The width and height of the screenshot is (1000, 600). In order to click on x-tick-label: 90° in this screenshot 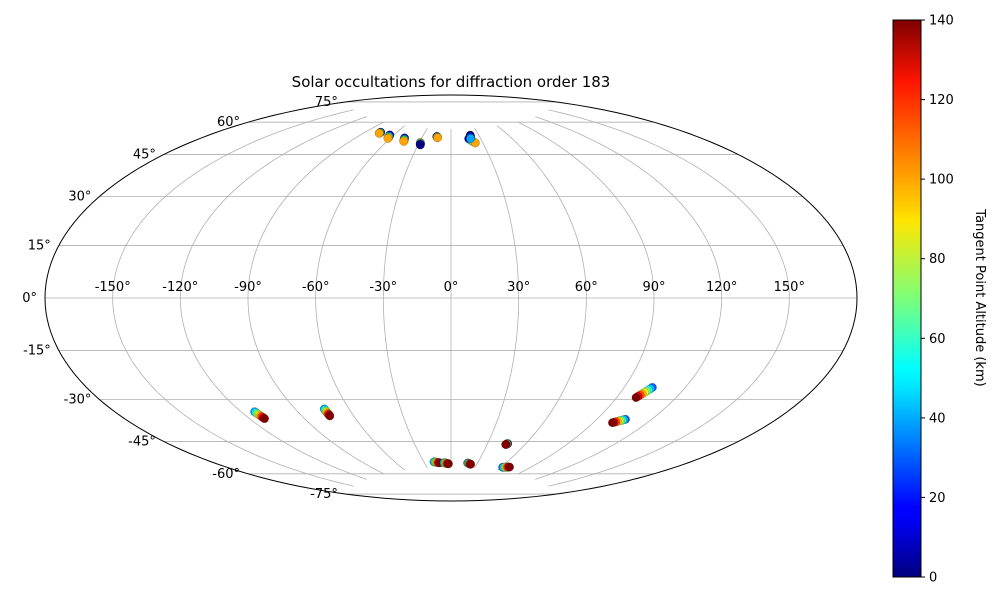, I will do `click(653, 287)`.